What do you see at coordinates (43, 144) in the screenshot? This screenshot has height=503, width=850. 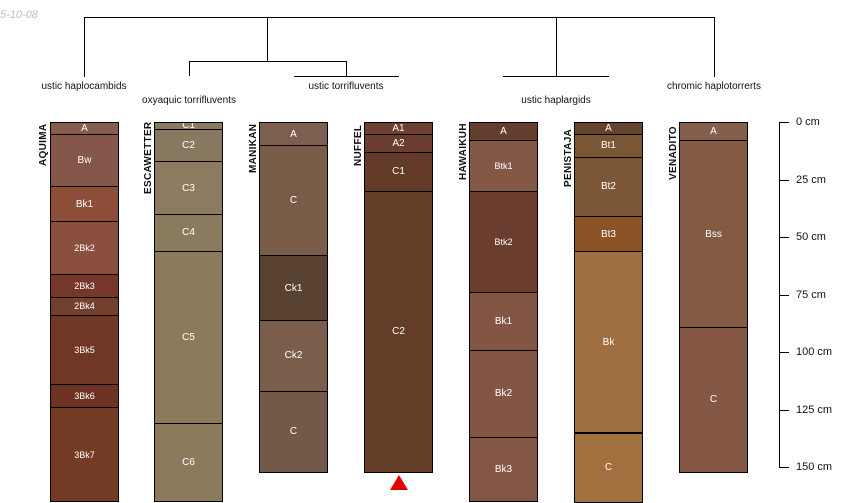 I see `profile-name-aquima: AQUIMA` at bounding box center [43, 144].